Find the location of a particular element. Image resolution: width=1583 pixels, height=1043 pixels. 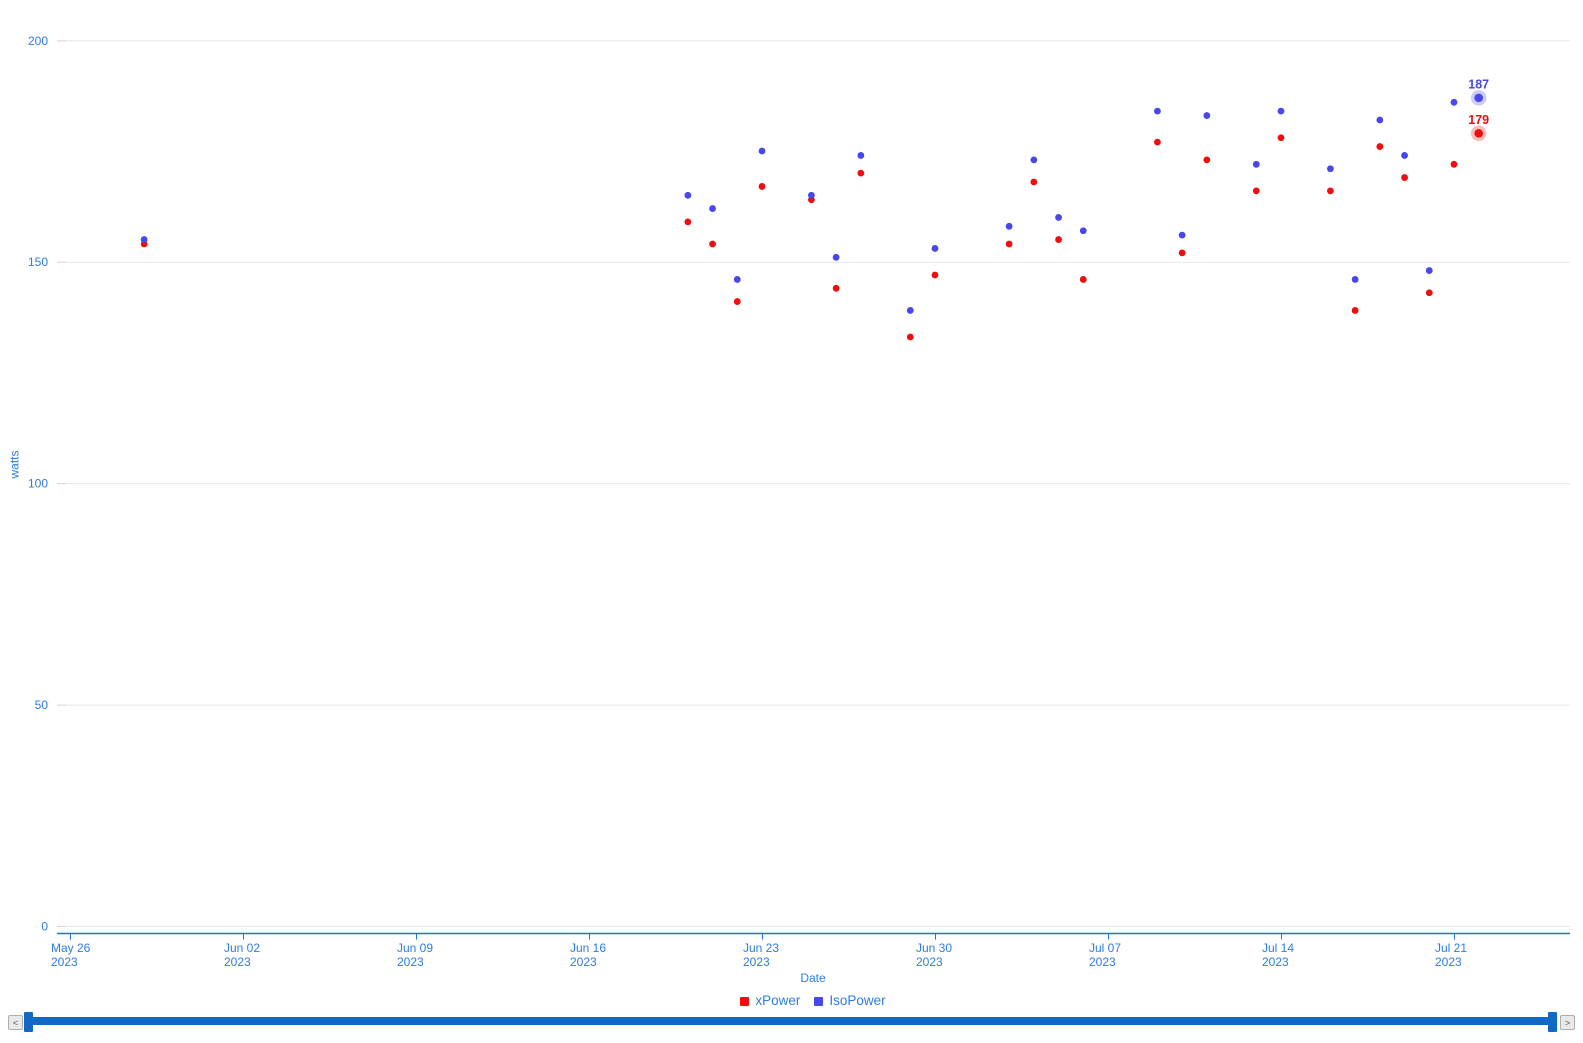

y-tick-label-100: 100 is located at coordinates (38, 484).